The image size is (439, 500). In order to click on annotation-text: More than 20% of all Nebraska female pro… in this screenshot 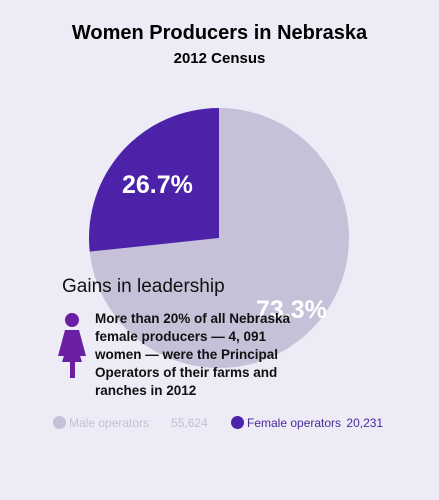, I will do `click(193, 354)`.